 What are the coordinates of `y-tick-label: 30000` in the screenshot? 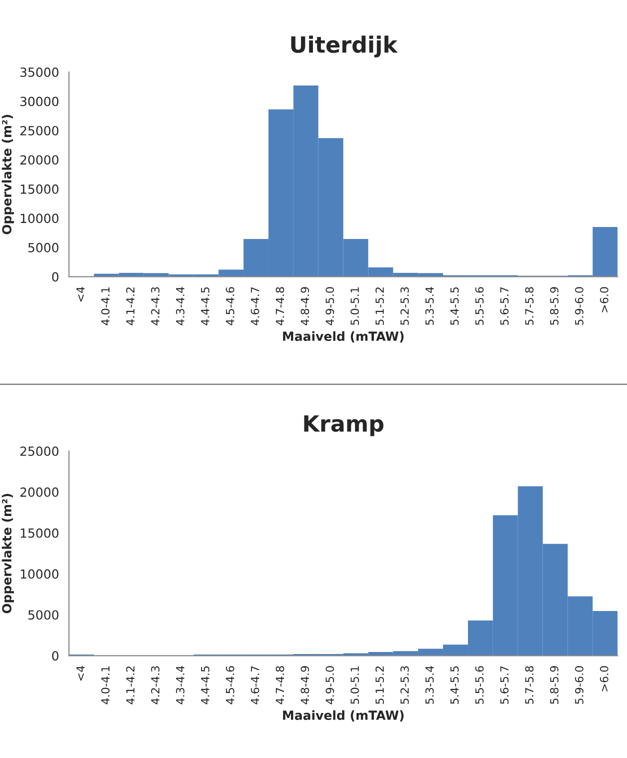 It's located at (39, 101).